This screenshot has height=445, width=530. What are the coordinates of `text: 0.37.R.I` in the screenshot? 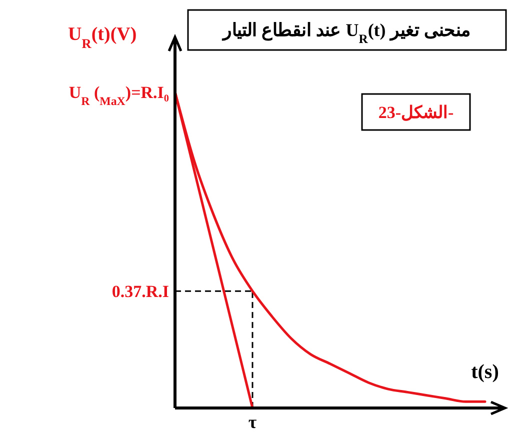 It's located at (141, 292).